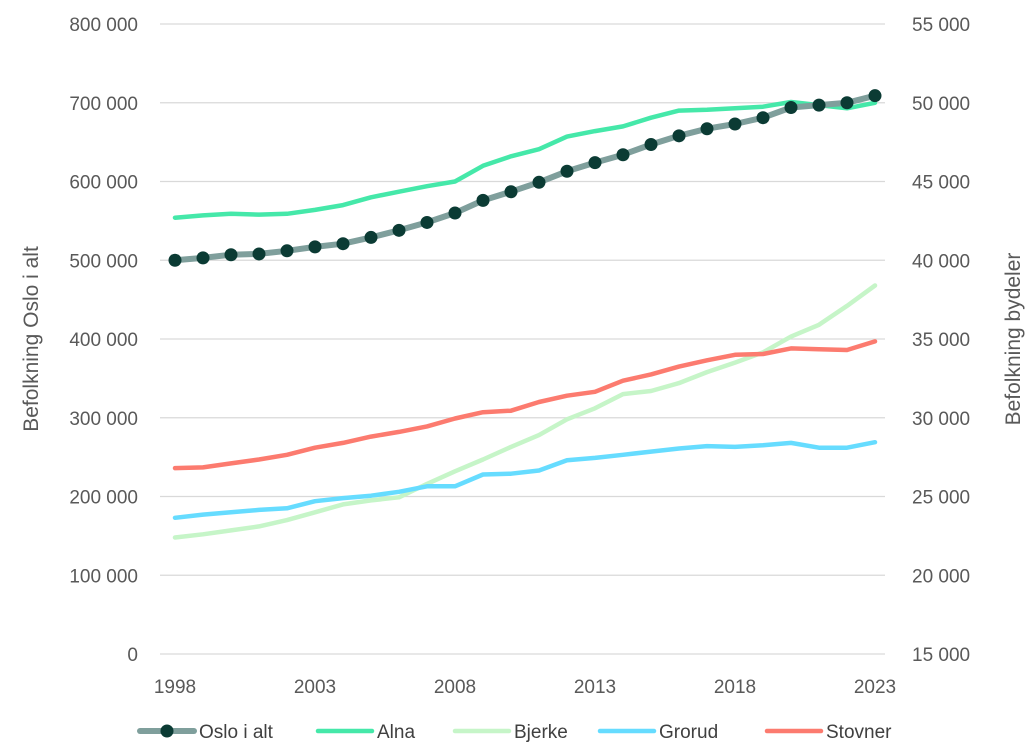 This screenshot has height=748, width=1033. I want to click on legend-label: Grorud, so click(688, 732).